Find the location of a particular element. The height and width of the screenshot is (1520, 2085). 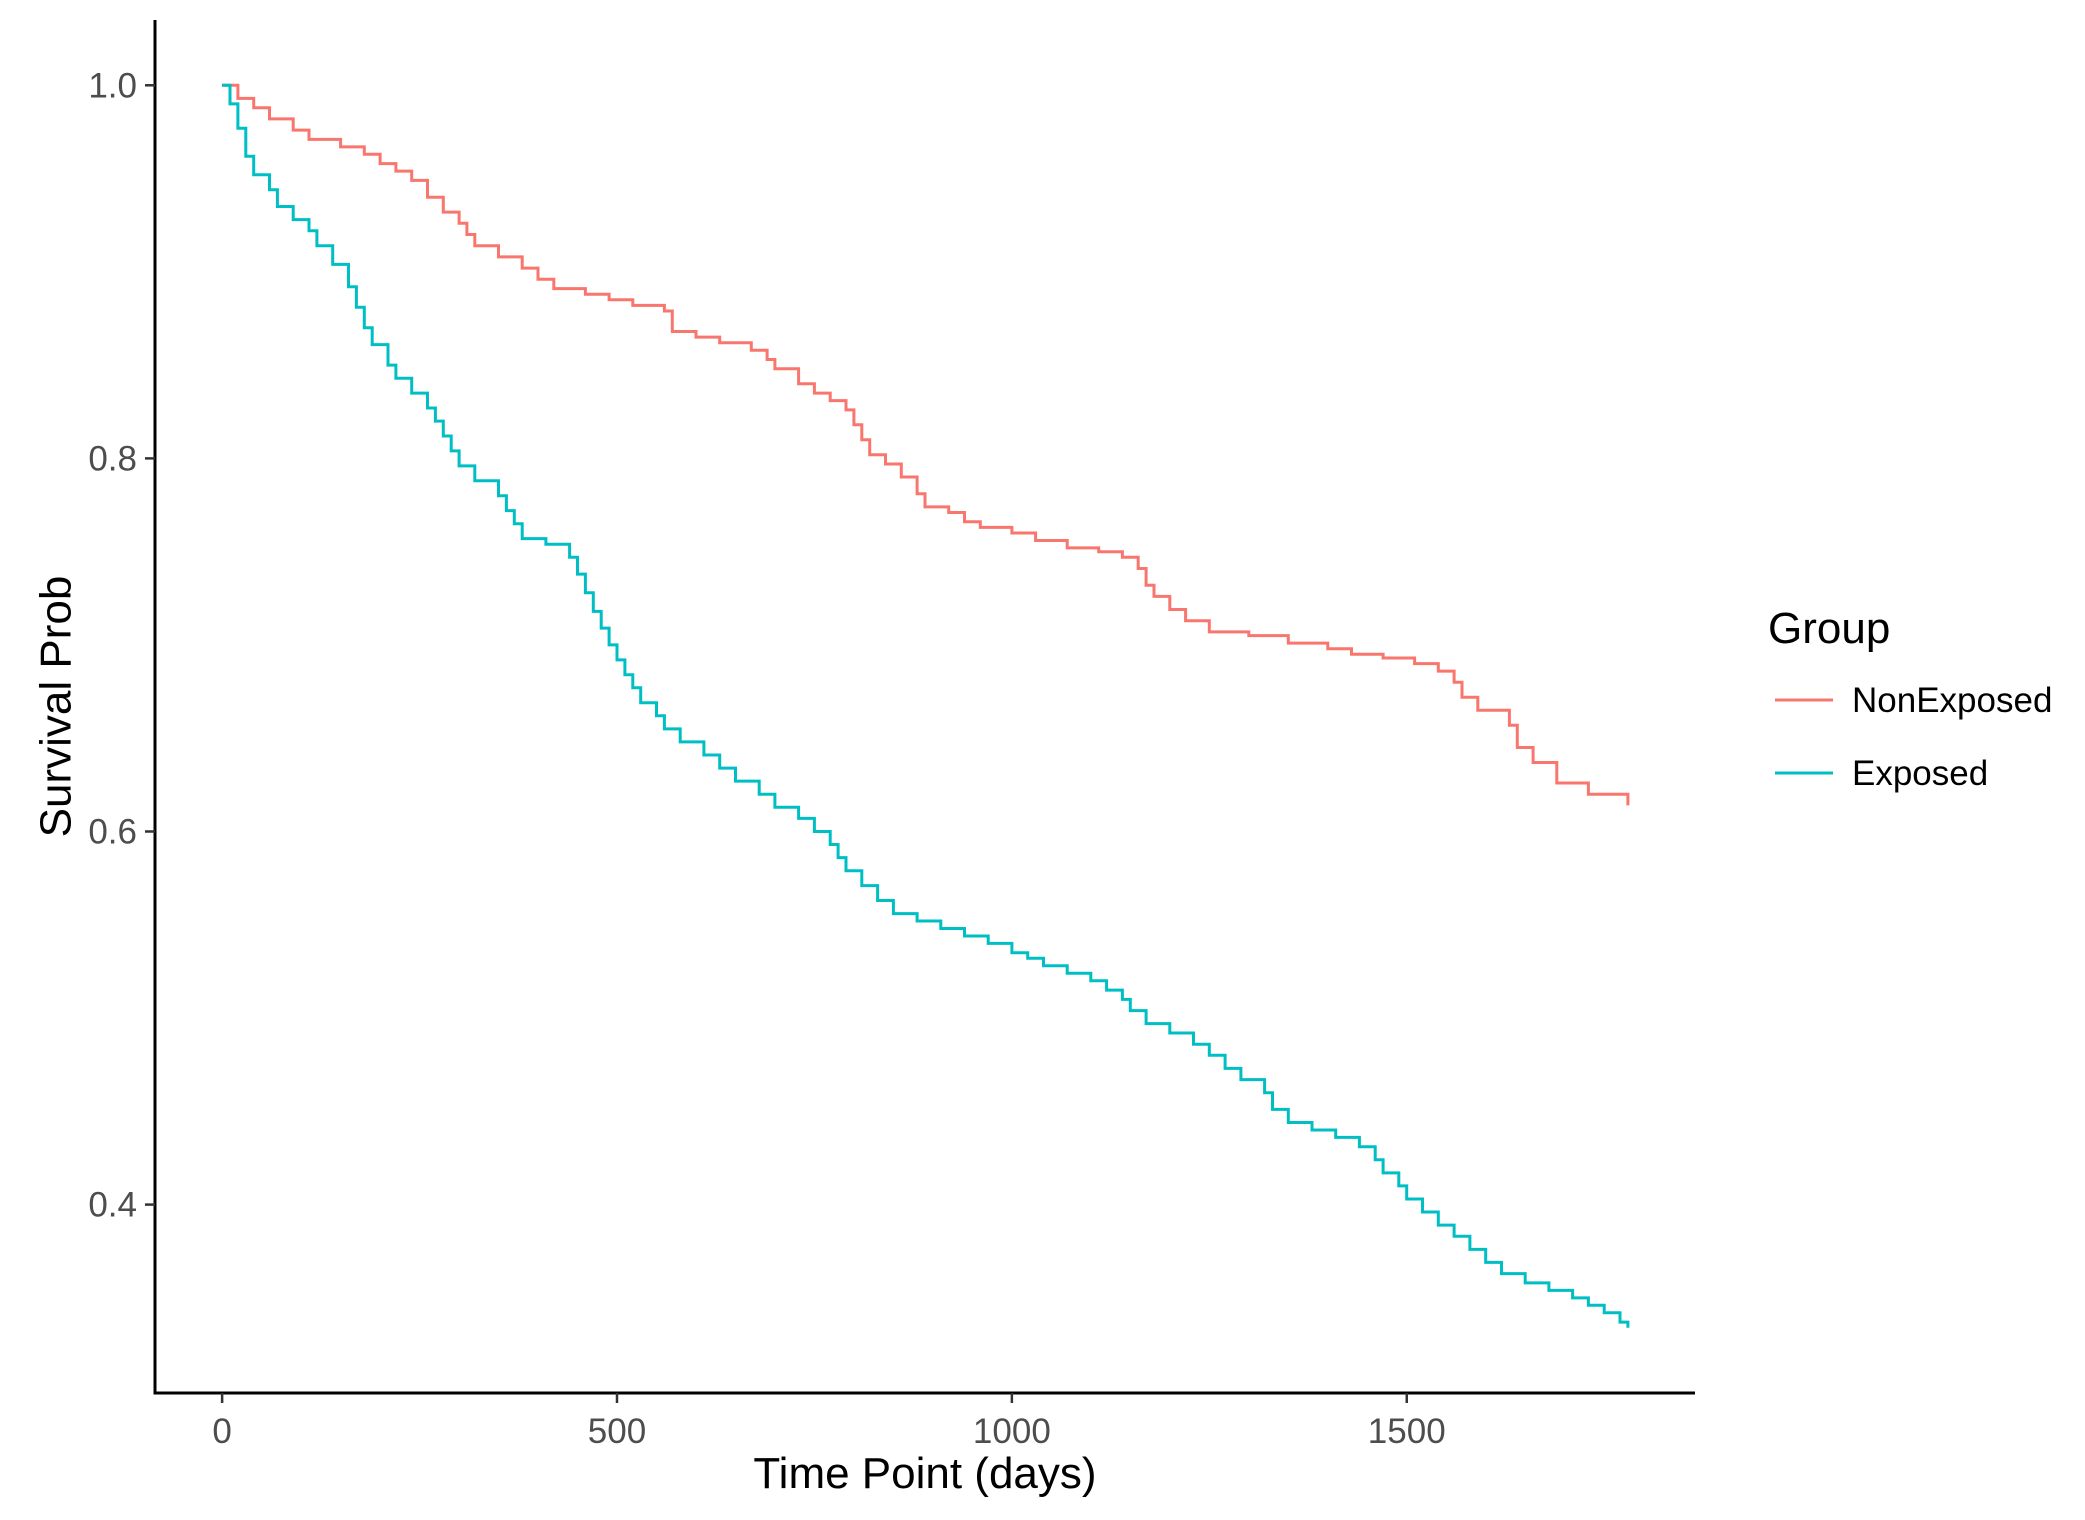

y-tick-label: 0.6 is located at coordinates (112, 831).